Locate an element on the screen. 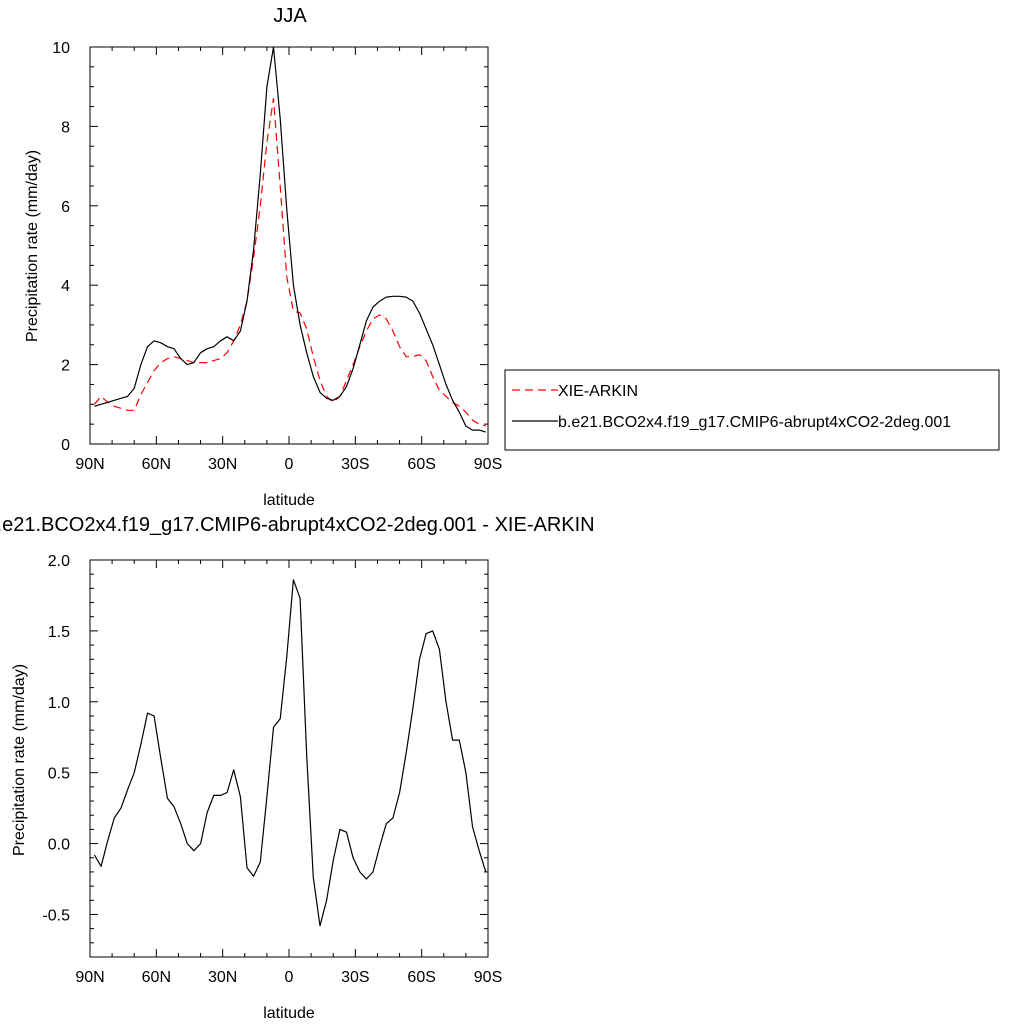 Image resolution: width=1024 pixels, height=1024 pixels. top-y-axis-label: Precipitation rate (mm/day) is located at coordinates (32, 246).